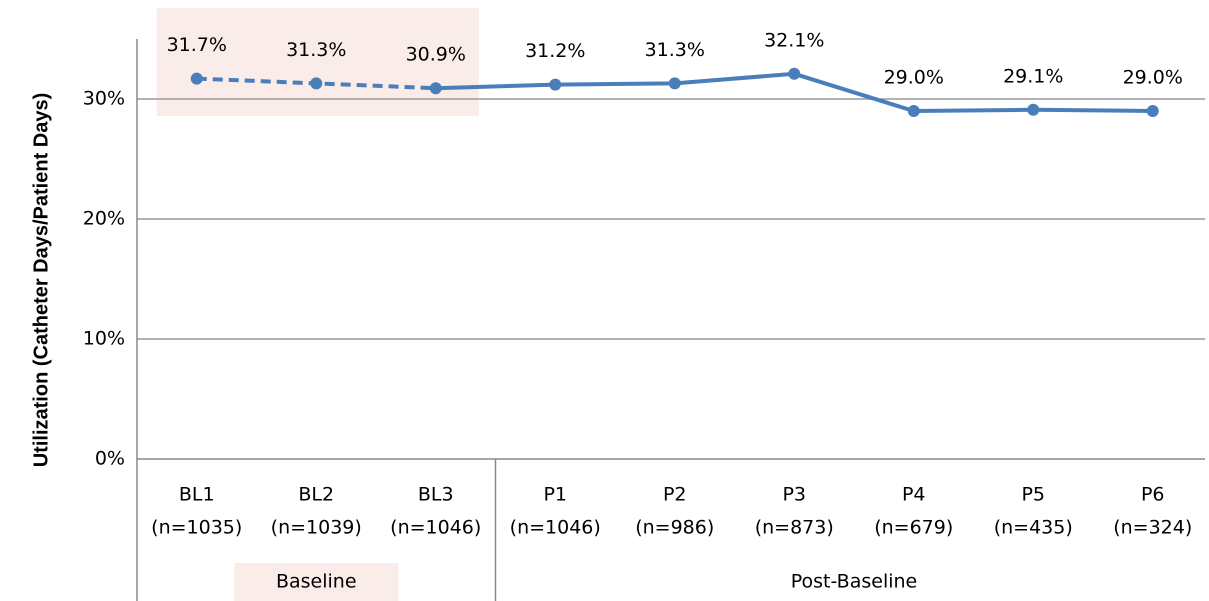 Image resolution: width=1209 pixels, height=601 pixels. What do you see at coordinates (794, 528) in the screenshot?
I see `sample-size: (n=873)` at bounding box center [794, 528].